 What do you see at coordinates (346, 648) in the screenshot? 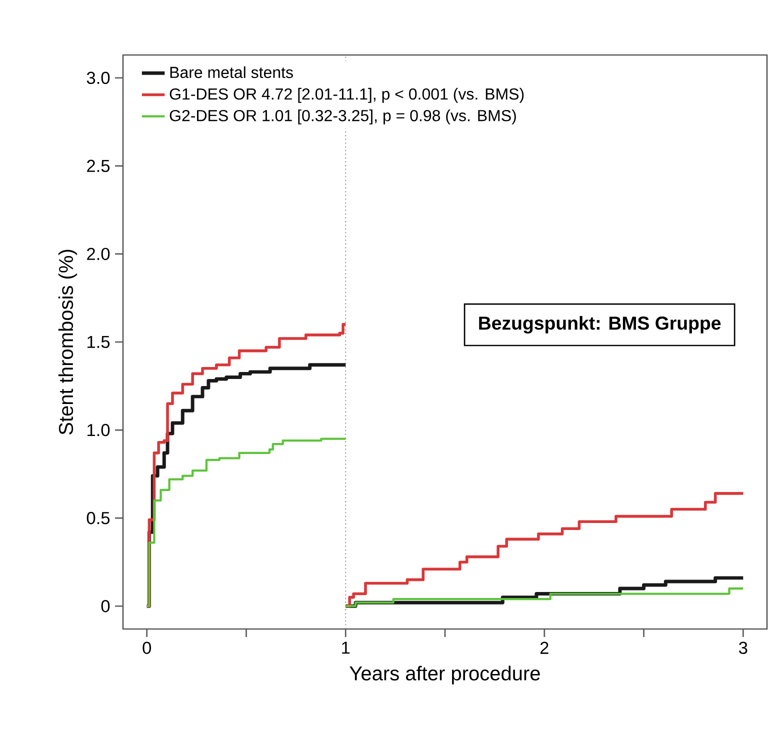
I see `x-tick-label: 1` at bounding box center [346, 648].